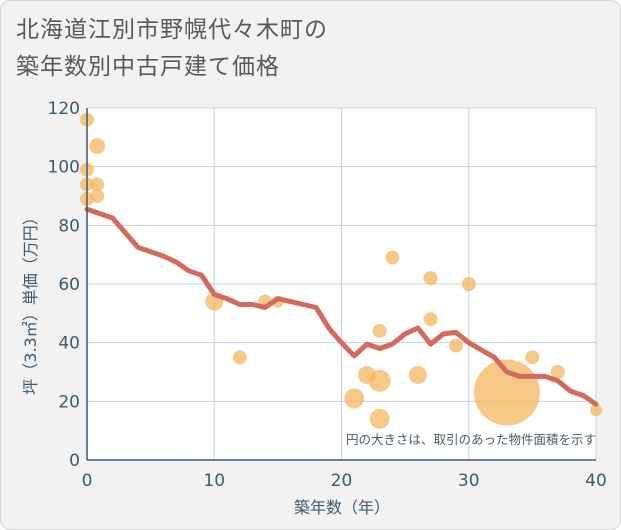 The image size is (621, 530). What do you see at coordinates (172, 49) in the screenshot?
I see `chart-title: 北海道江別市野幌代々木町の 築年数別中古戸建て価格` at bounding box center [172, 49].